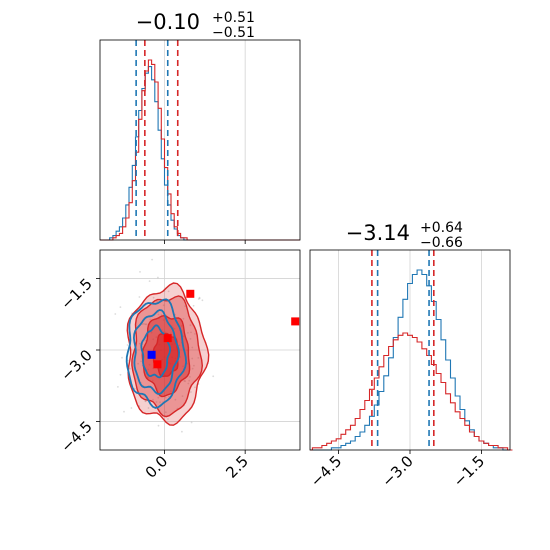 This screenshot has width=550, height=550. Describe the element at coordinates (378, 233) in the screenshot. I see `bottom-right-title-value: −3.14` at that location.